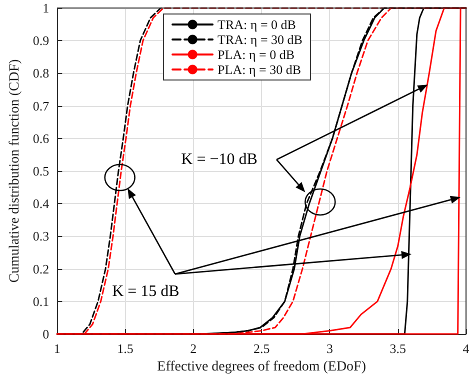  Describe the element at coordinates (466, 348) in the screenshot. I see `x-tick-label: 4` at that location.